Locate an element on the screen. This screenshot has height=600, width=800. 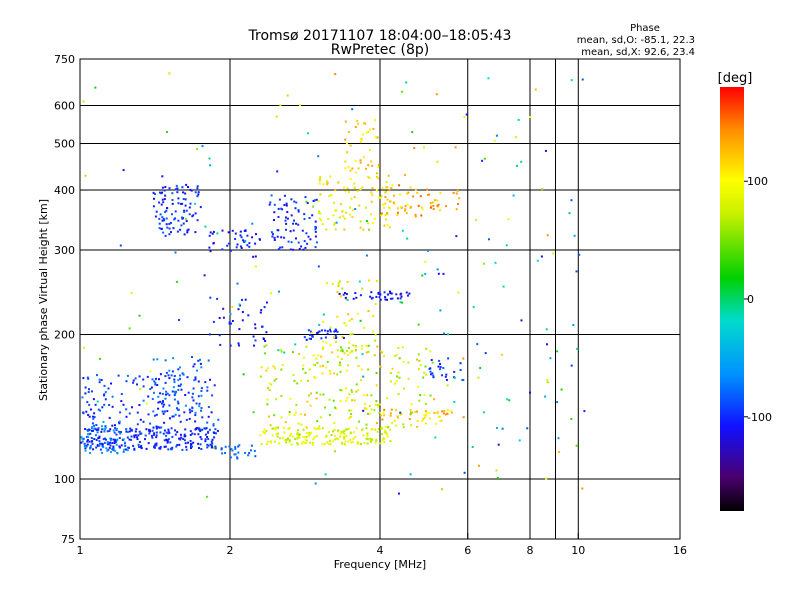
y-tick-label: 200 is located at coordinates (64, 335).